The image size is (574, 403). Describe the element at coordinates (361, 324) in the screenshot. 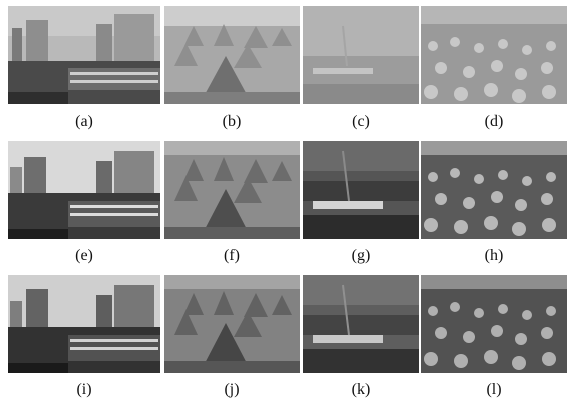

I see `image-k-dehazed-aerial` at that location.